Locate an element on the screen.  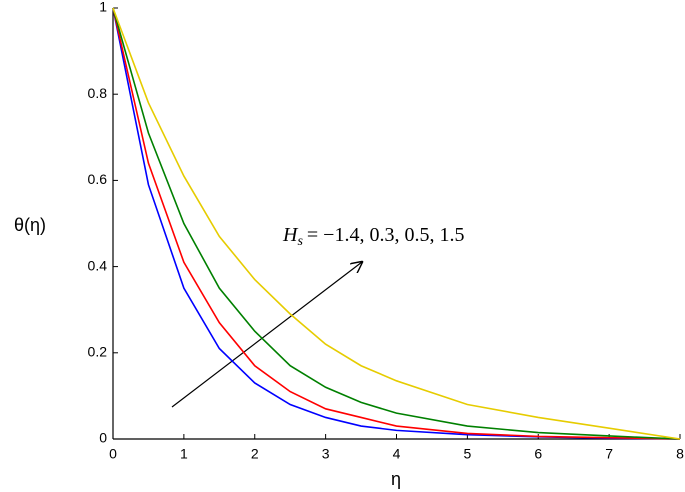
annotation-text: = −1.4, 0.3, 0.5, 1.5 is located at coordinates (386, 235).